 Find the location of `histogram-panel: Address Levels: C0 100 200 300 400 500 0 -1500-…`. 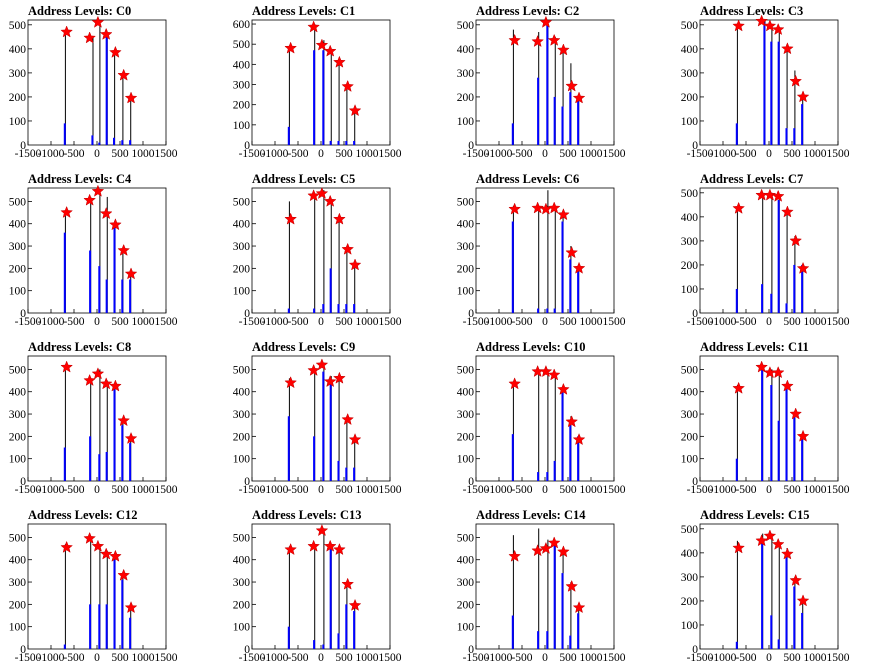

histogram-panel: Address Levels: C0 100 200 300 400 500 0 -1500-… is located at coordinates (112, 84).